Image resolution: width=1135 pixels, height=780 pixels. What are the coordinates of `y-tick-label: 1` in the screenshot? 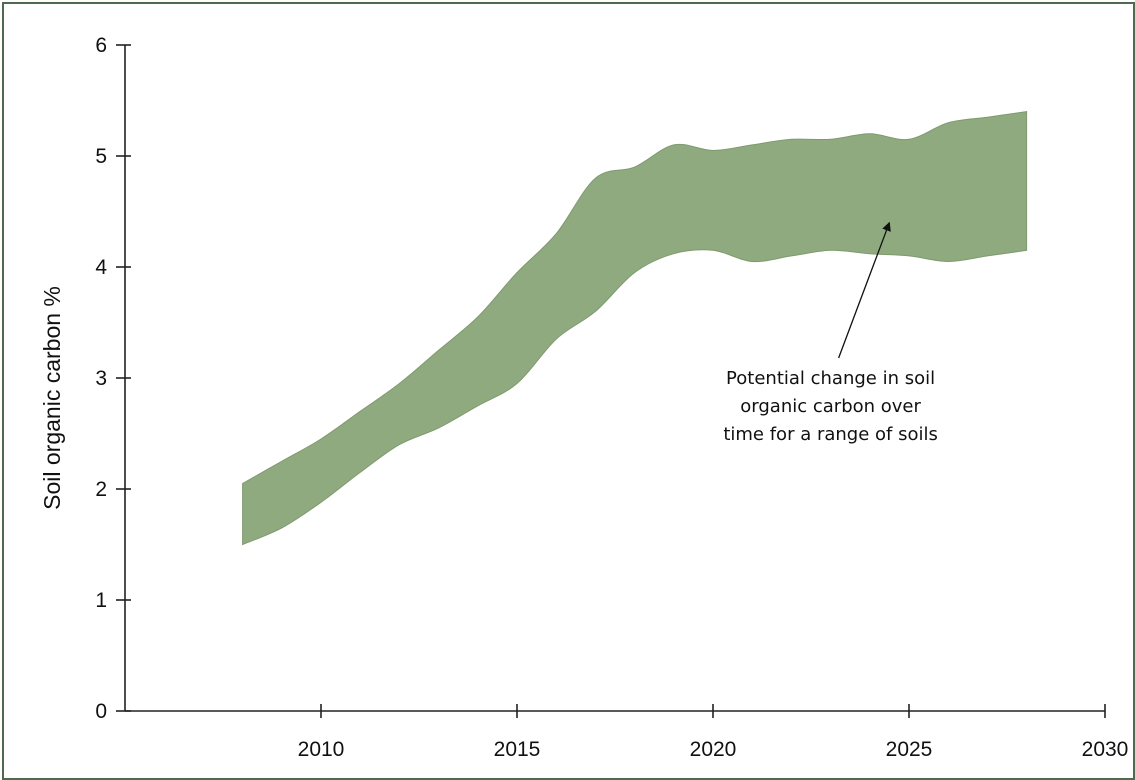 It's located at (101, 600).